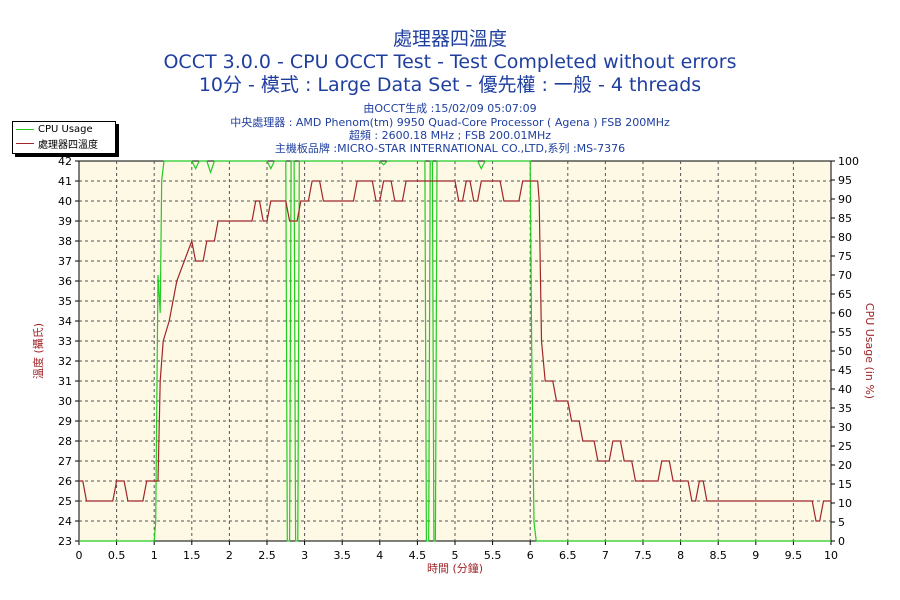  What do you see at coordinates (845, 408) in the screenshot?
I see `y-right-tick-label: 35` at bounding box center [845, 408].